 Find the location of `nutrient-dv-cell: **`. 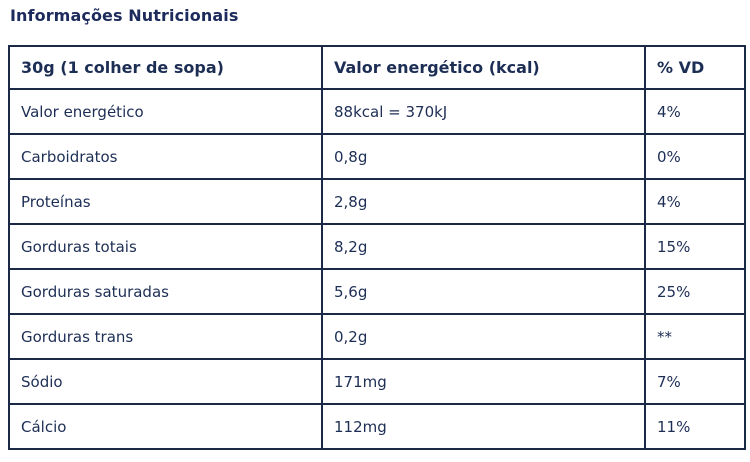

nutrient-dv-cell: ** is located at coordinates (695, 336).